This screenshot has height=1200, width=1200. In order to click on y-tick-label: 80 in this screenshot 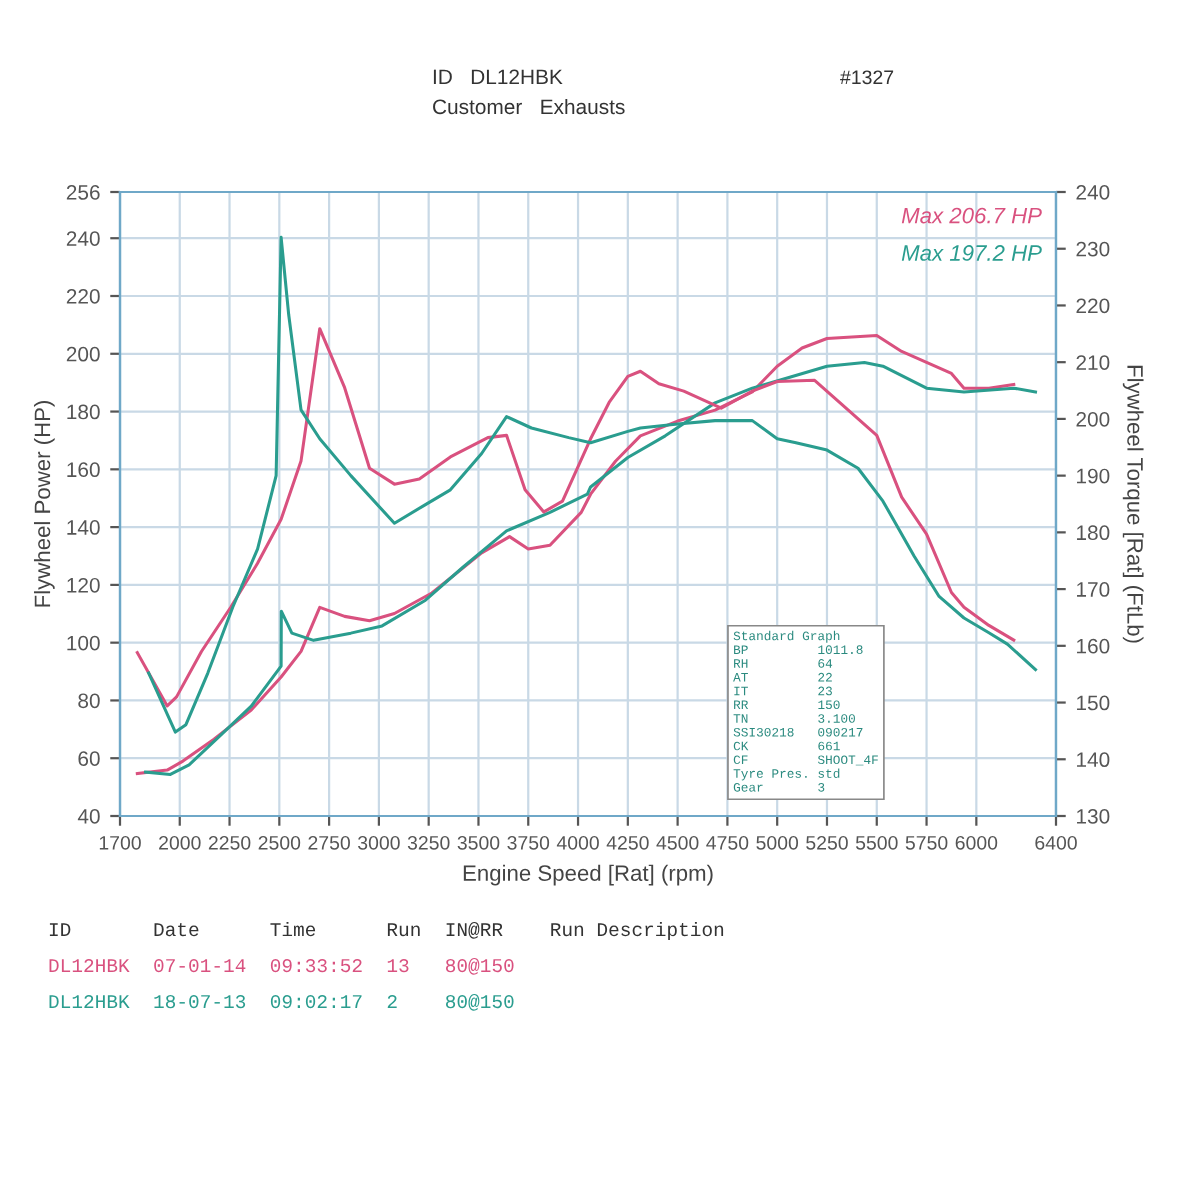, I will do `click(89, 701)`.